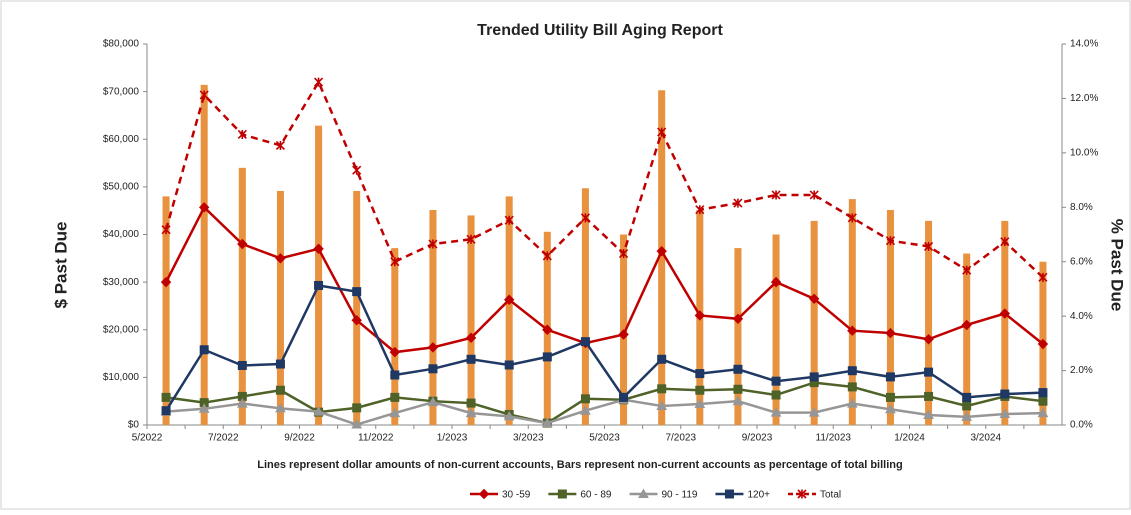 The height and width of the screenshot is (515, 1131). What do you see at coordinates (1084, 44) in the screenshot?
I see `y2-tick-label: 14.0%` at bounding box center [1084, 44].